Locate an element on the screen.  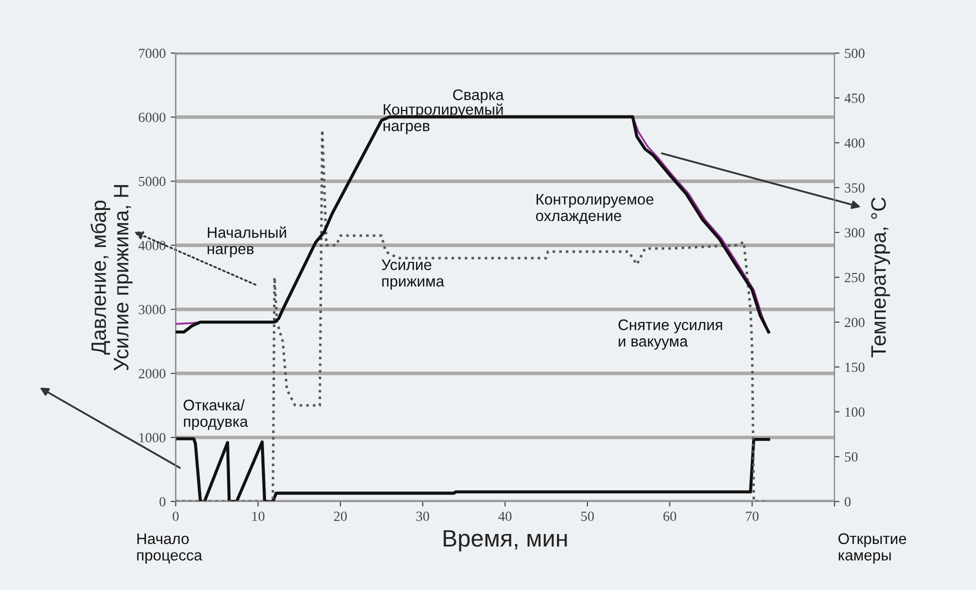
x-tick-label: 50 is located at coordinates (587, 516).